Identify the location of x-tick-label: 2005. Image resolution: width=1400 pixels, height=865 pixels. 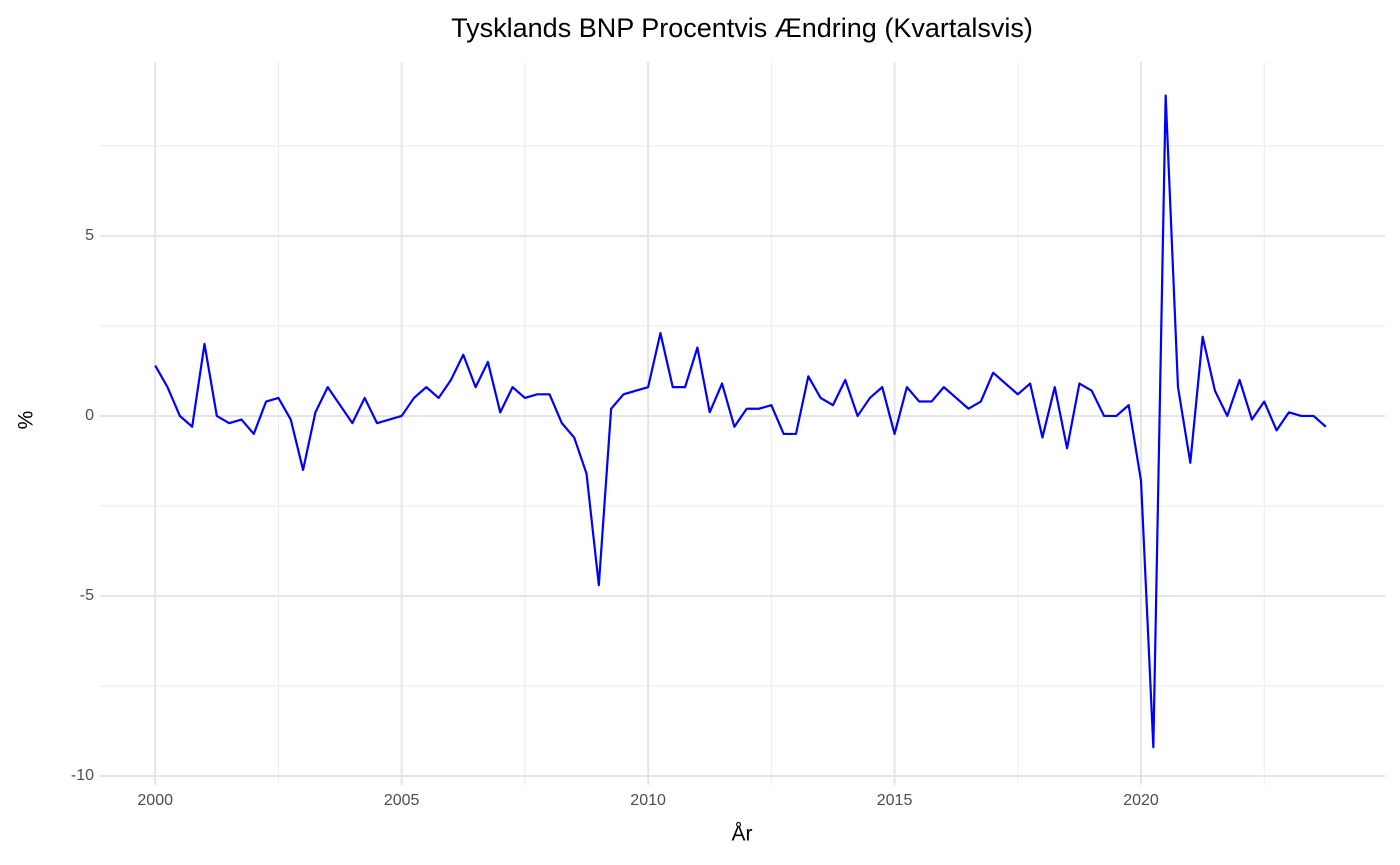
(402, 800).